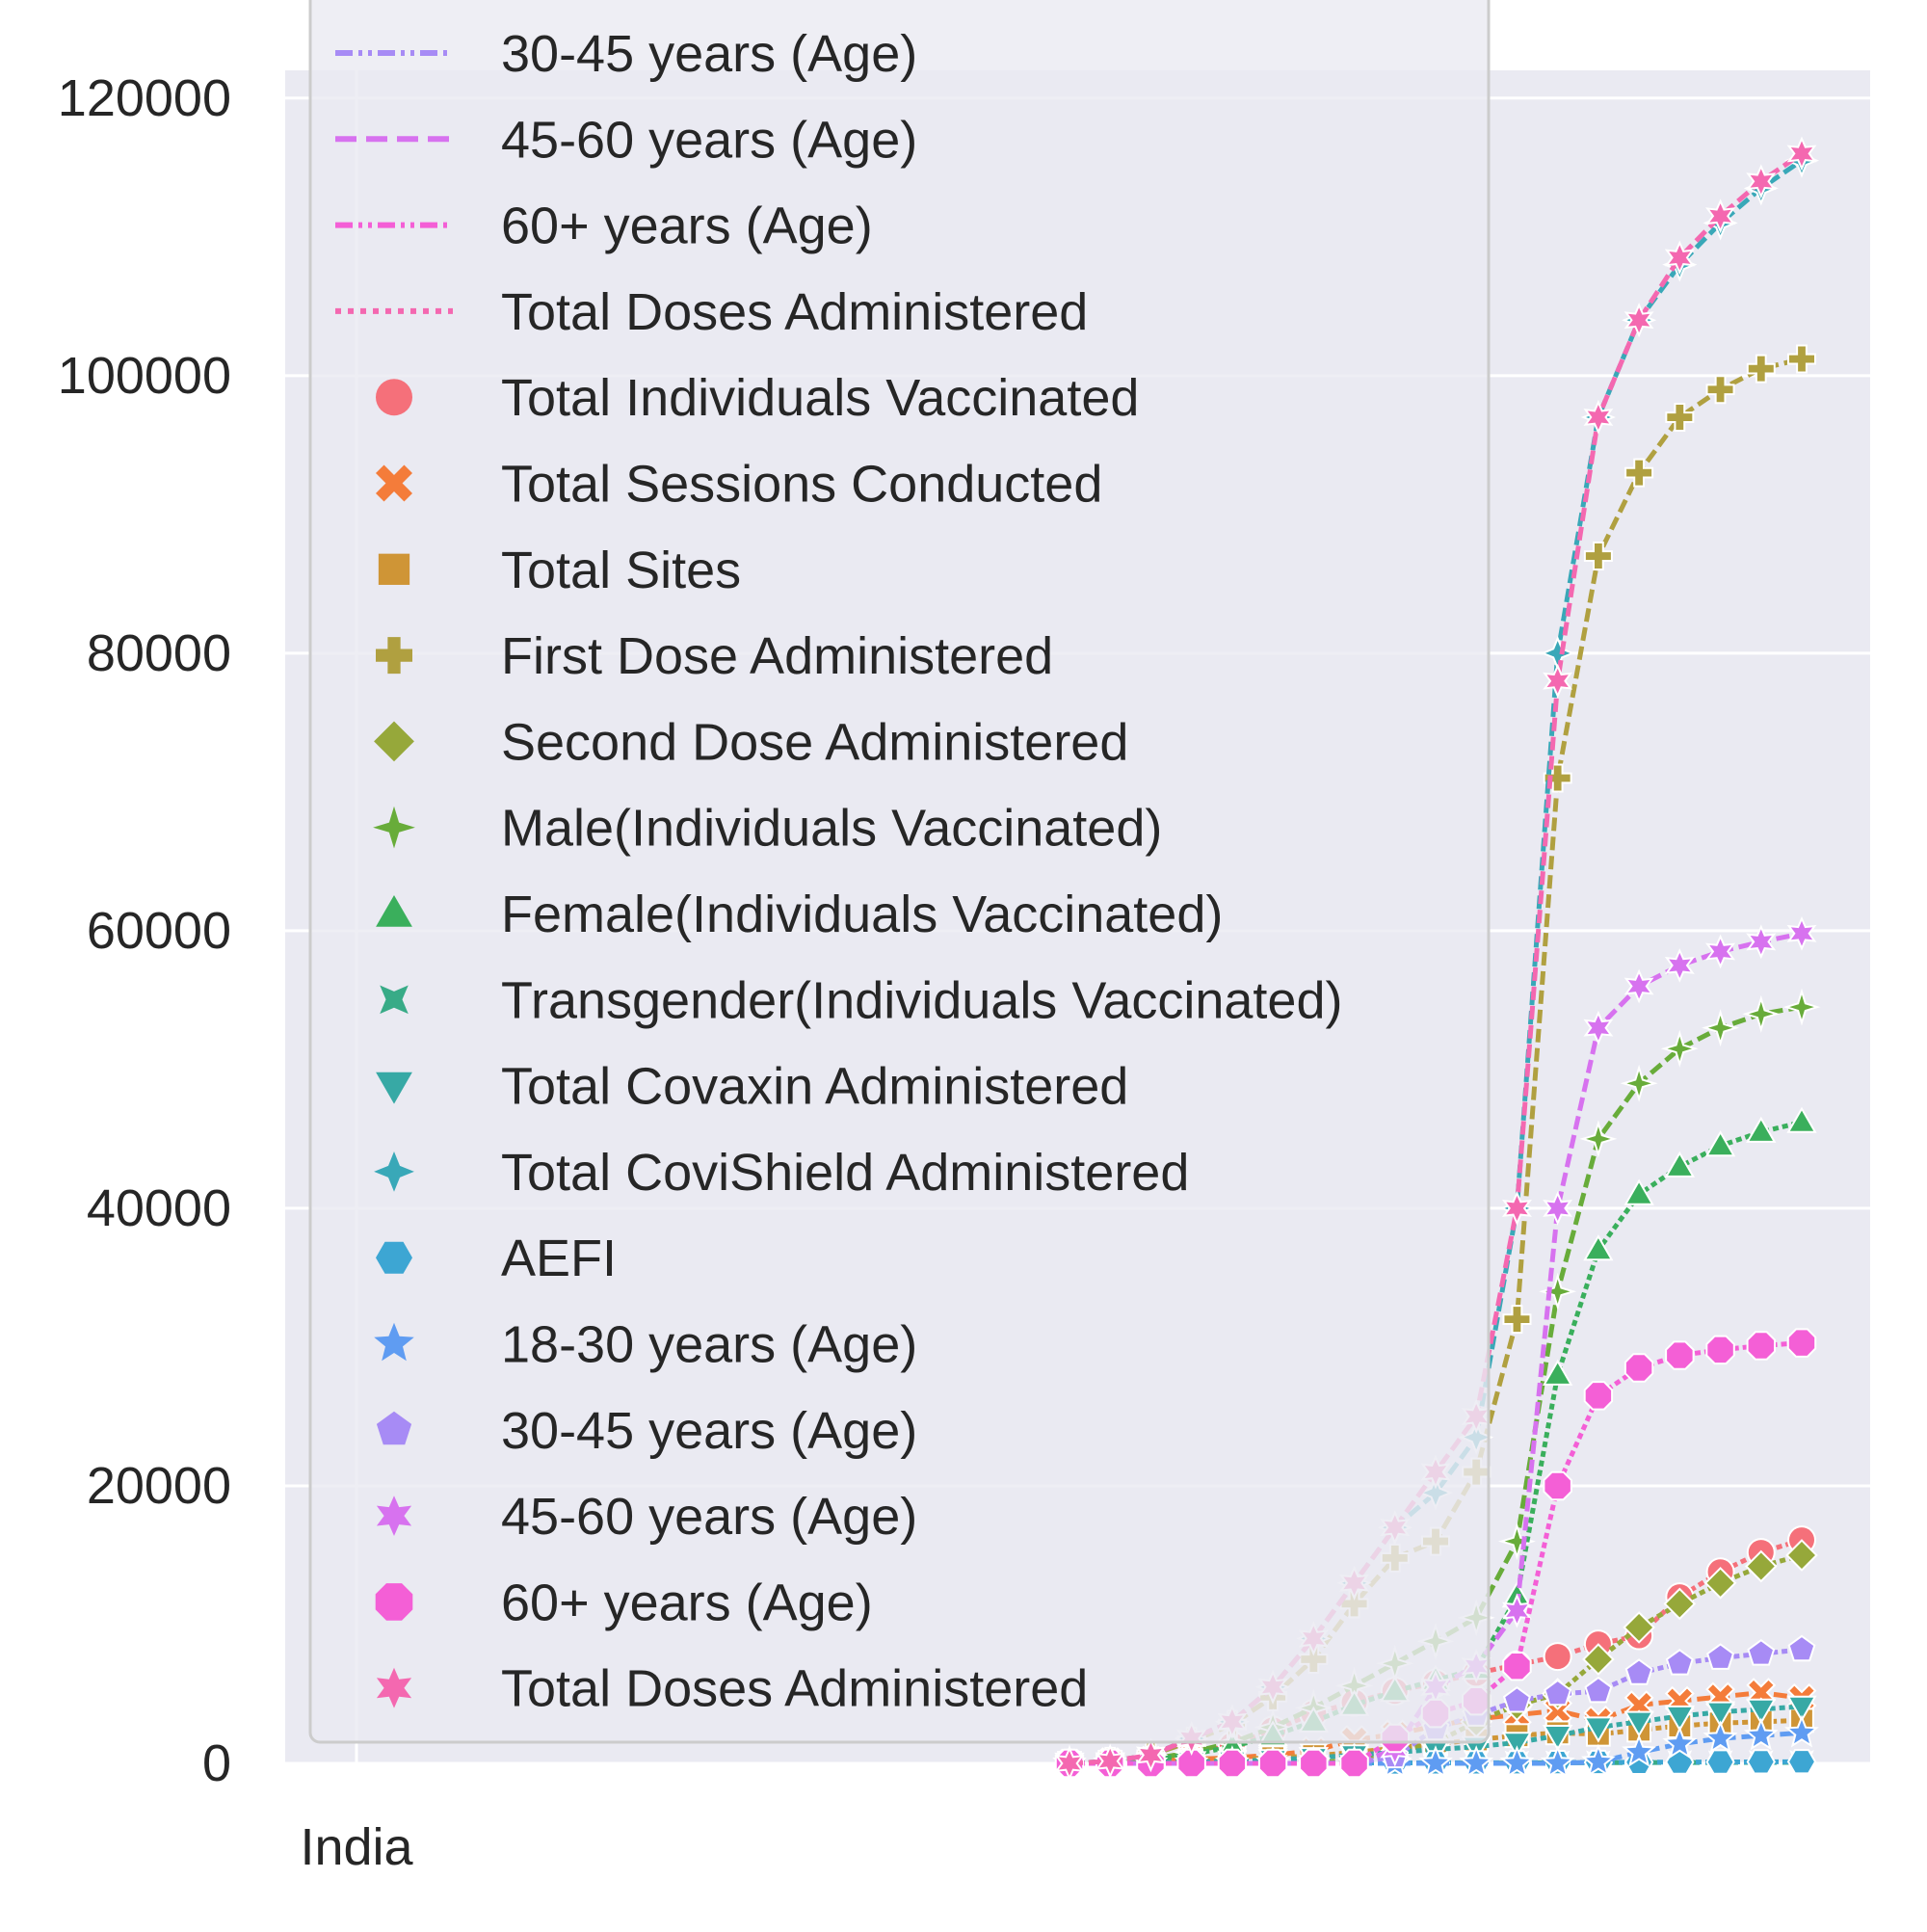 Image resolution: width=1927 pixels, height=1932 pixels. I want to click on legend-label: Total Covaxin Administered, so click(814, 1087).